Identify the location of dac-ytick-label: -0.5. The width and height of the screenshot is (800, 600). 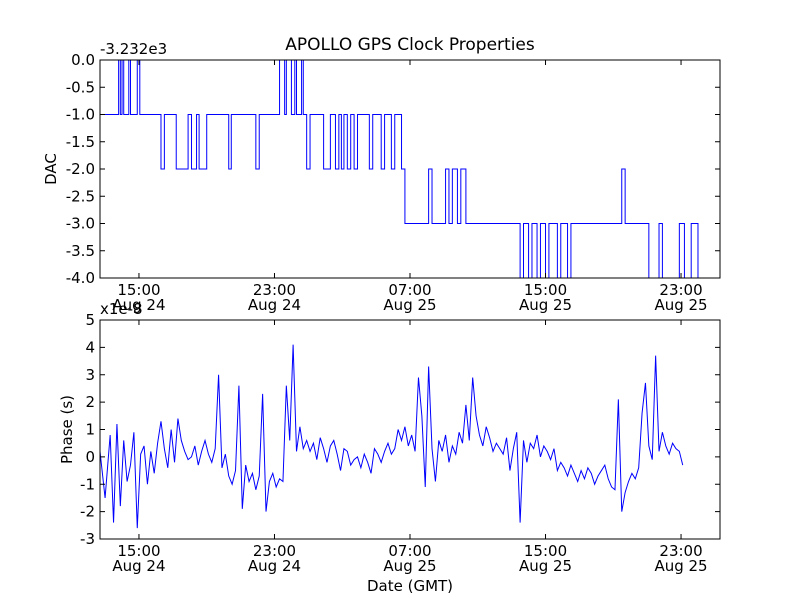
(80, 87).